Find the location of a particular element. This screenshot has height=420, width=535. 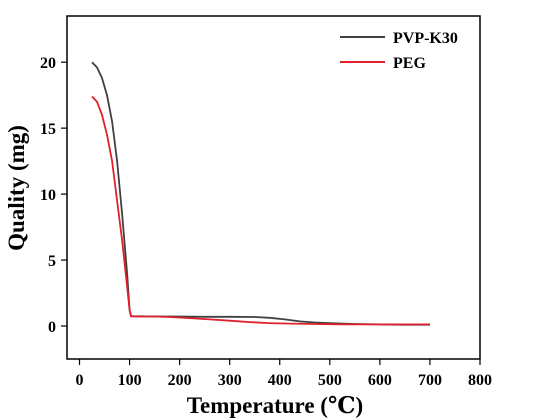

x-tick-label: 0 is located at coordinates (80, 380).